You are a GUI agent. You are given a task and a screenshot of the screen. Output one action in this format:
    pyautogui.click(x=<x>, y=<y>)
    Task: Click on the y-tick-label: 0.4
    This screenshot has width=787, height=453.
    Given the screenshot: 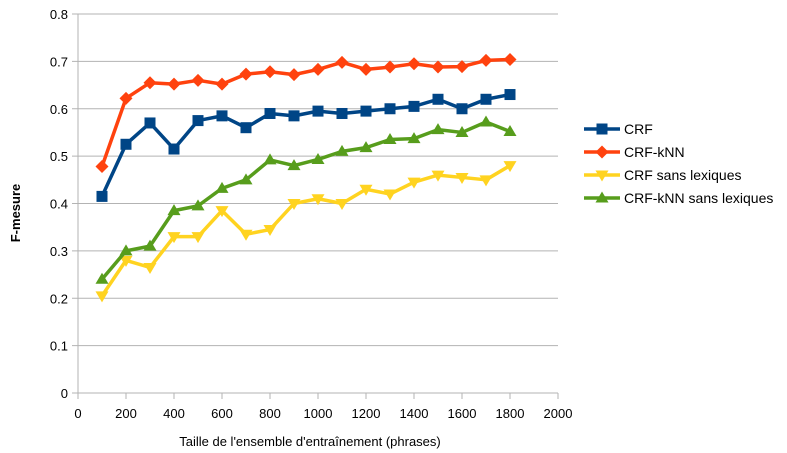 What is the action you would take?
    pyautogui.click(x=59, y=204)
    